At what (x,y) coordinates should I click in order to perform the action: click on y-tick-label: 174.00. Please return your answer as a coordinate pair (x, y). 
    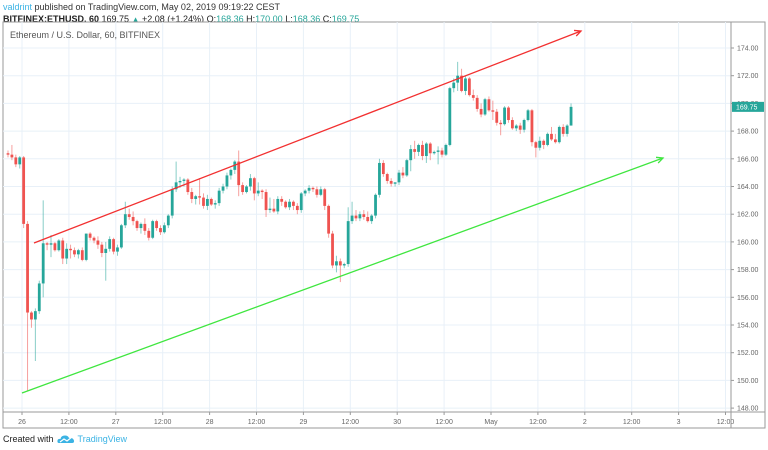
    Looking at the image, I should click on (748, 49).